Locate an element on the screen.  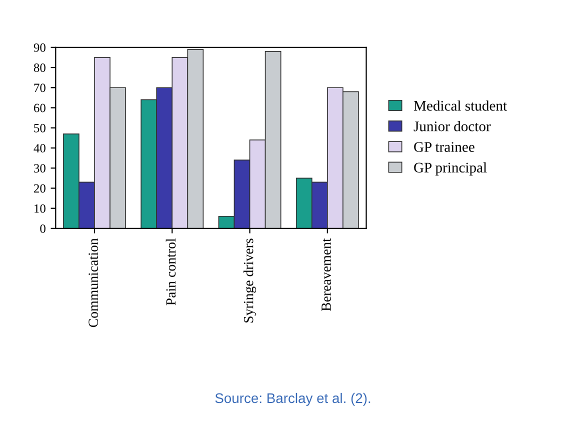
y-tick-label: 80 is located at coordinates (40, 68).